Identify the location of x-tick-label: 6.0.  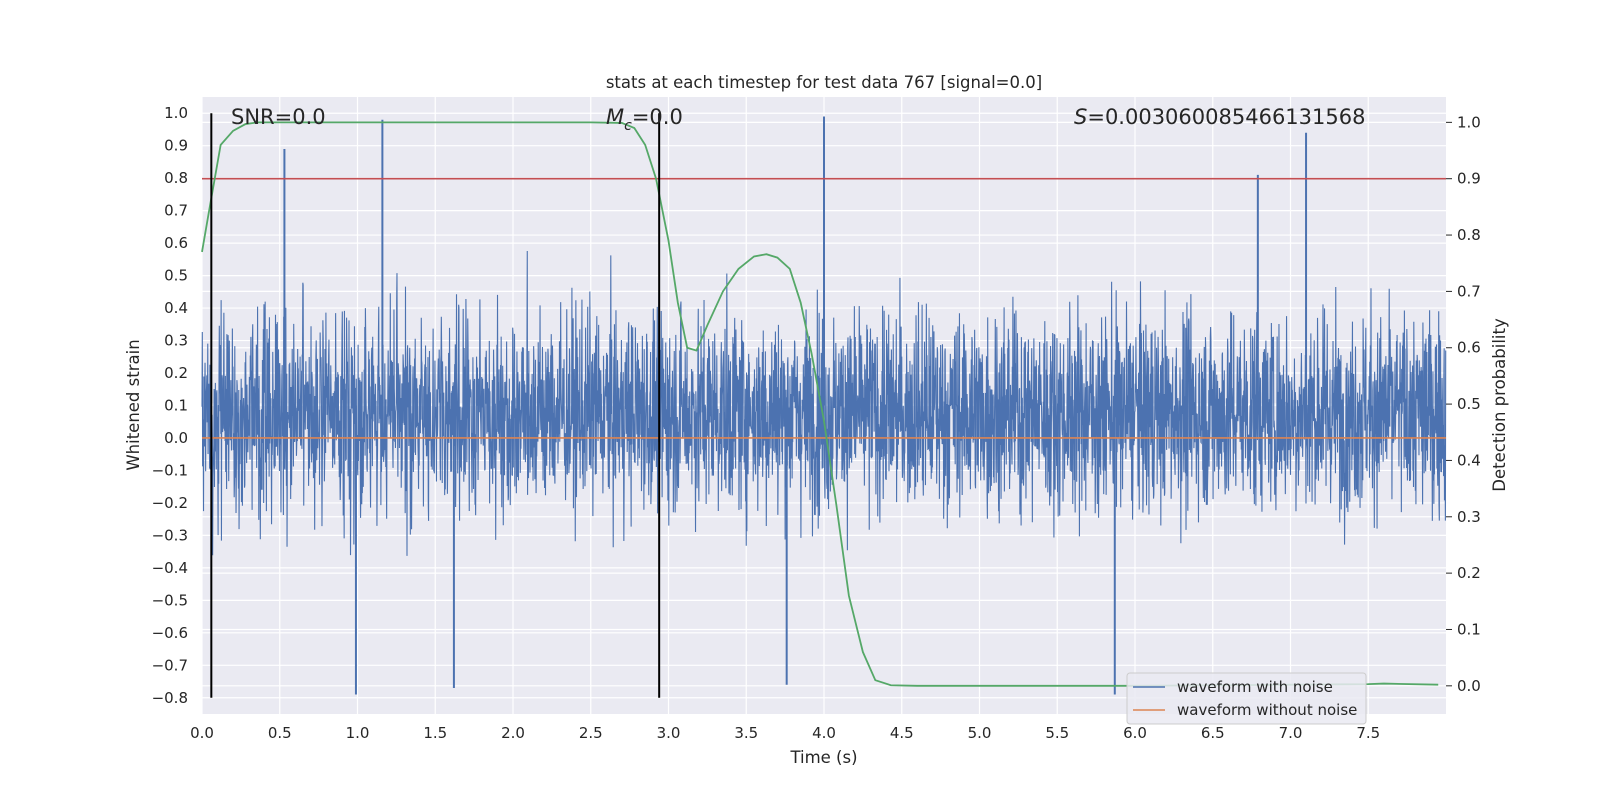
(1135, 733).